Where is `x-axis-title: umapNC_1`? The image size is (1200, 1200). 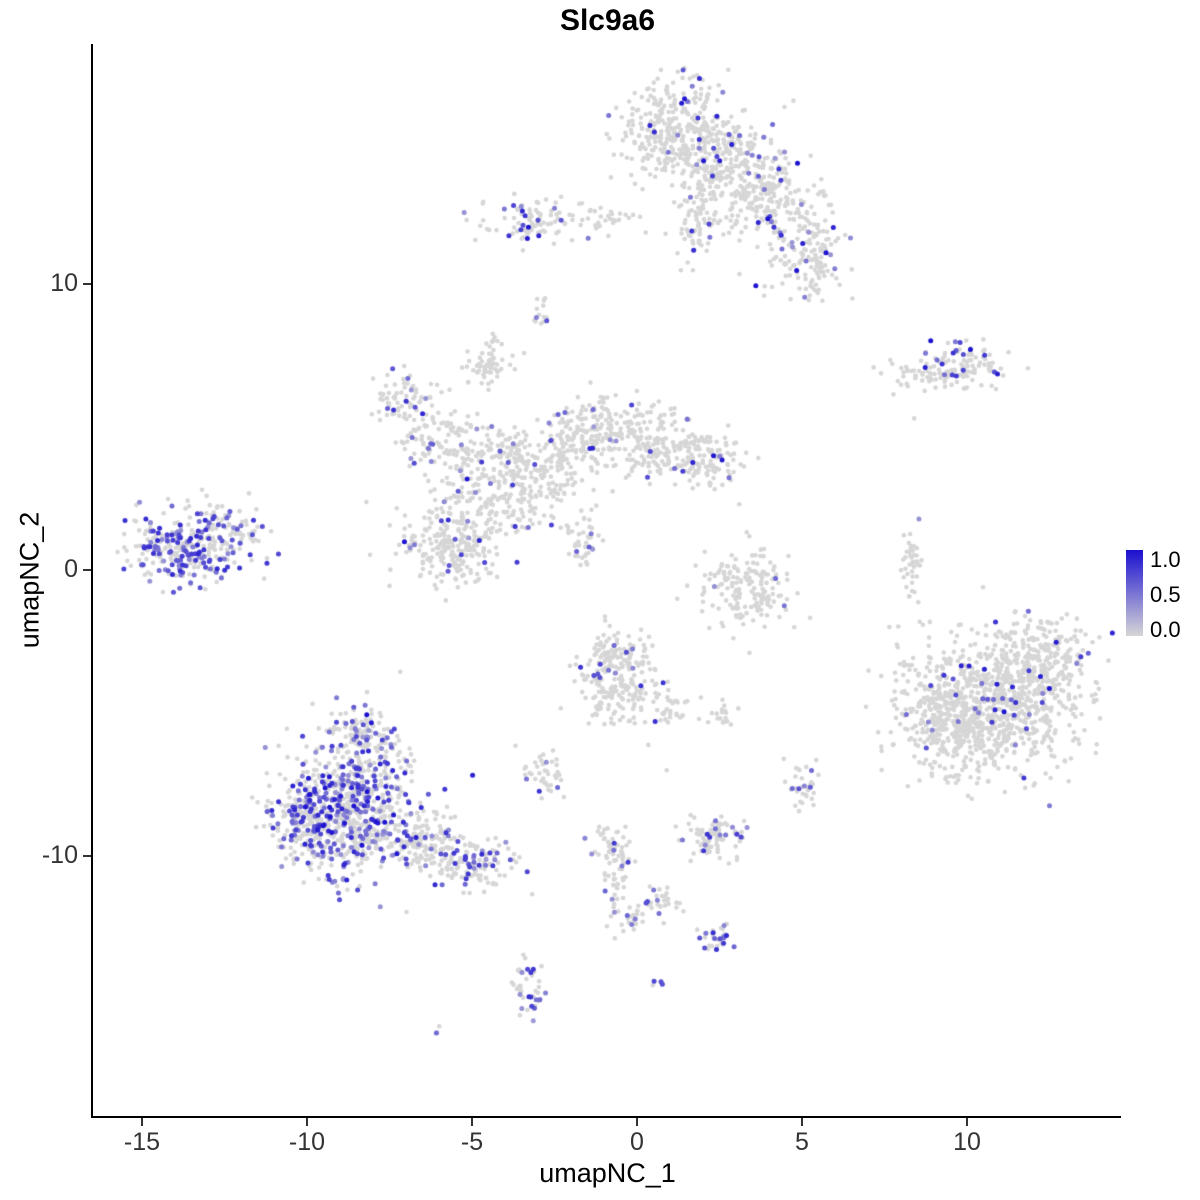 x-axis-title: umapNC_1 is located at coordinates (607, 1173).